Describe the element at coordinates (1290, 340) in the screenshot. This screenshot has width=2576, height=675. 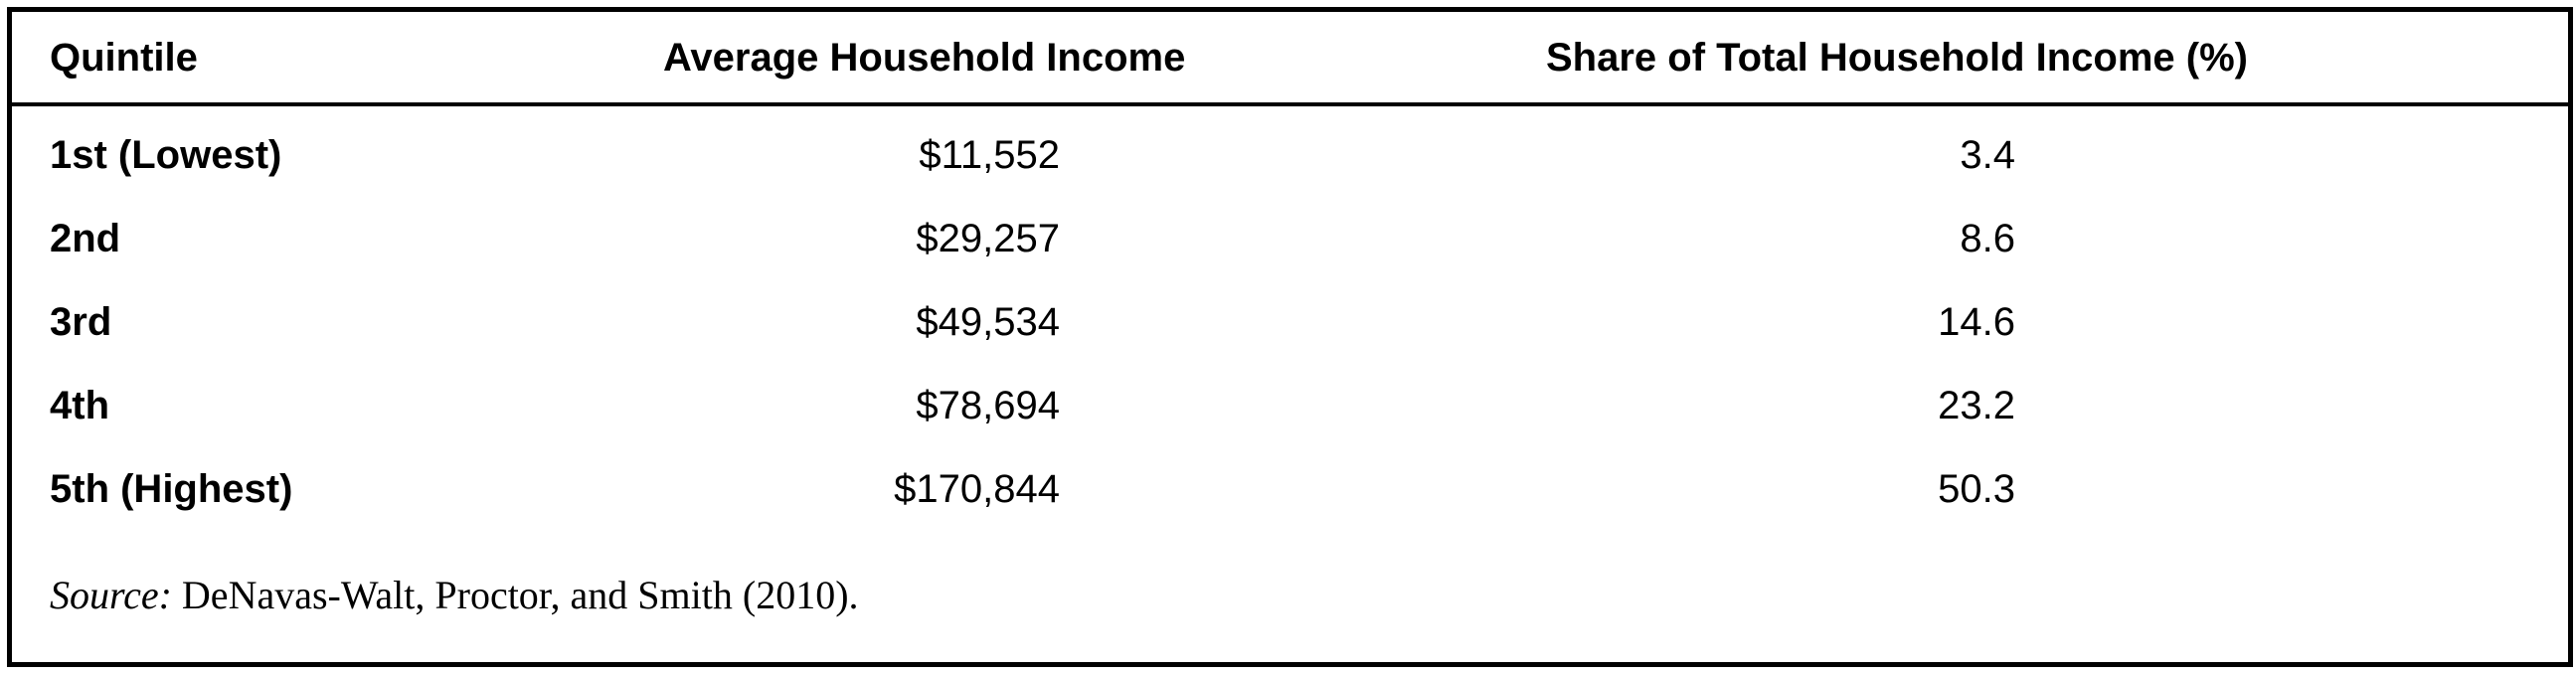
I see `table-row: 3rd $49,534 14.6` at that location.